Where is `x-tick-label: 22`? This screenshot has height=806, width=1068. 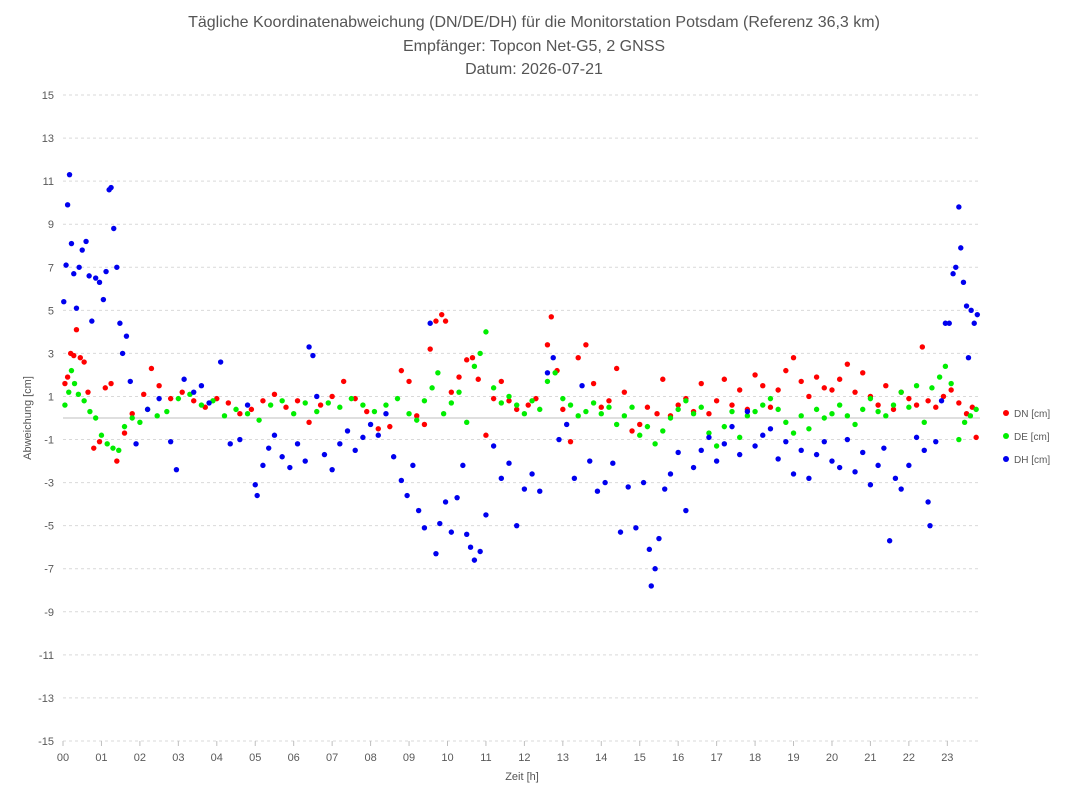
x-tick-label: 22 is located at coordinates (909, 758).